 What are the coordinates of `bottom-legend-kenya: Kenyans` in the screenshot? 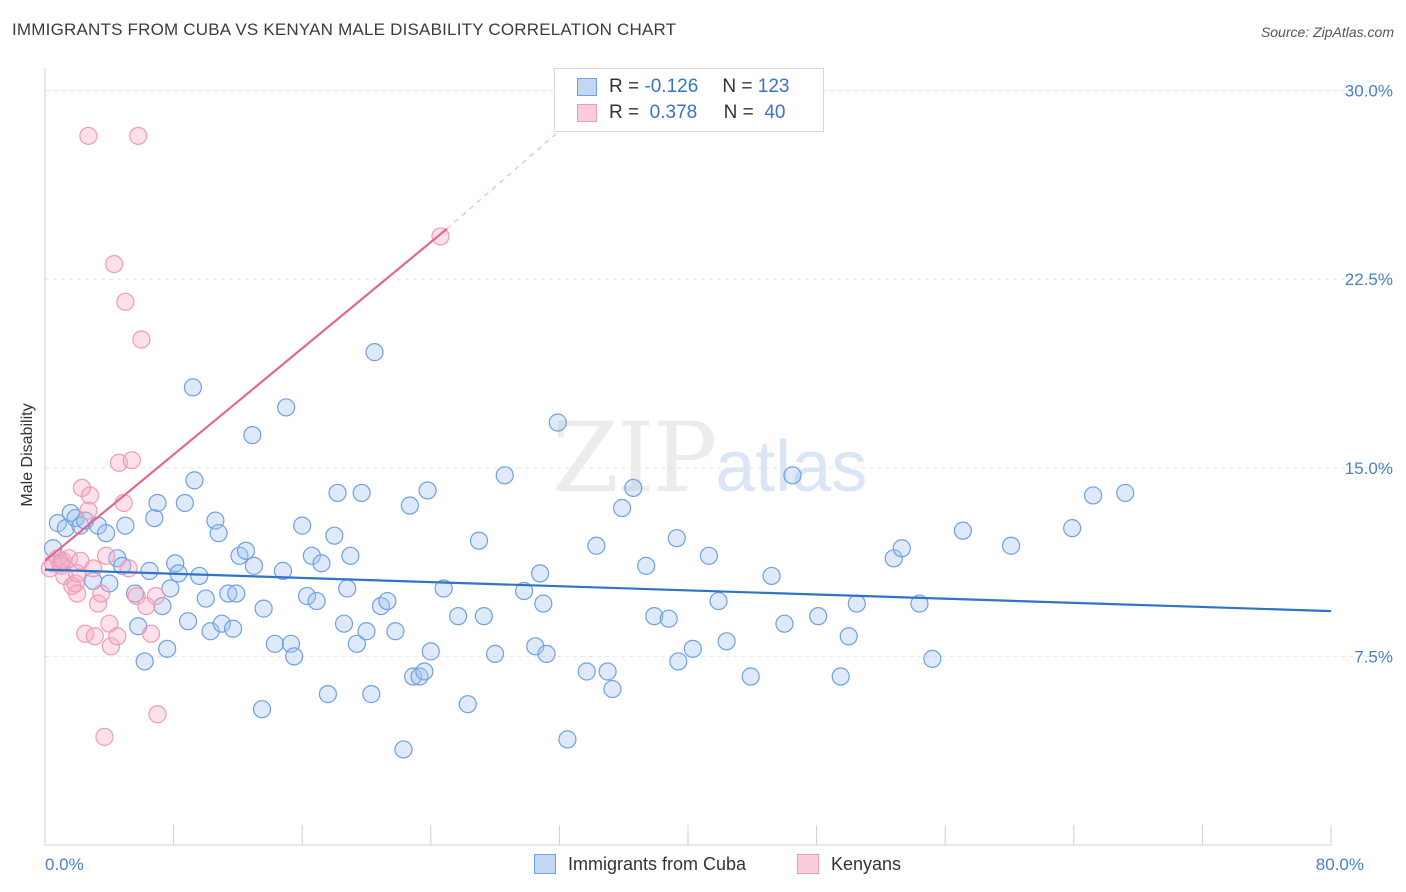 It's located at (849, 864).